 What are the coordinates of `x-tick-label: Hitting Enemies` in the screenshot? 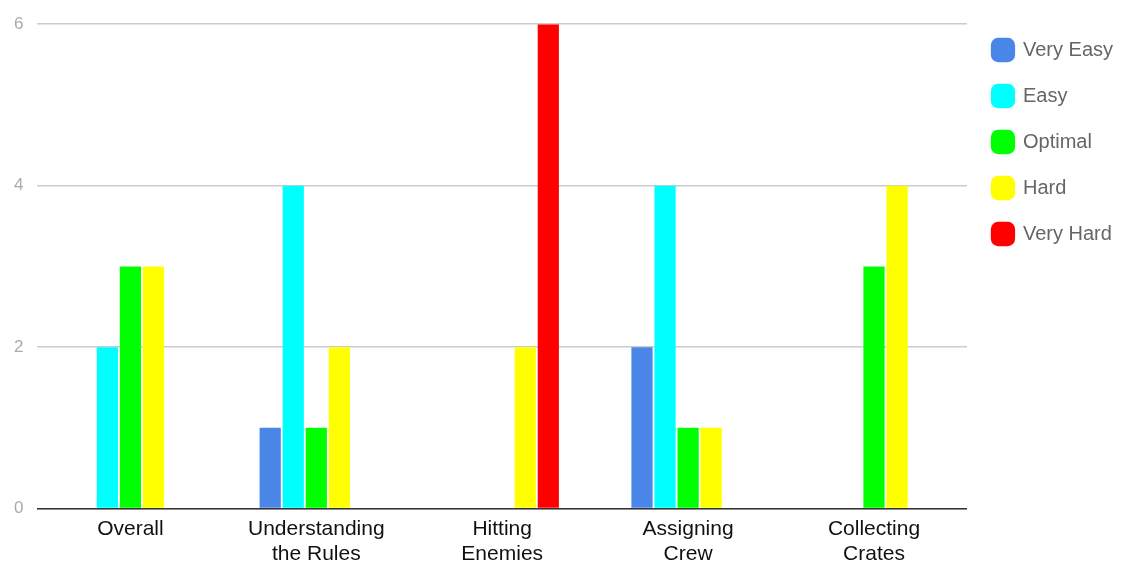 It's located at (502, 540).